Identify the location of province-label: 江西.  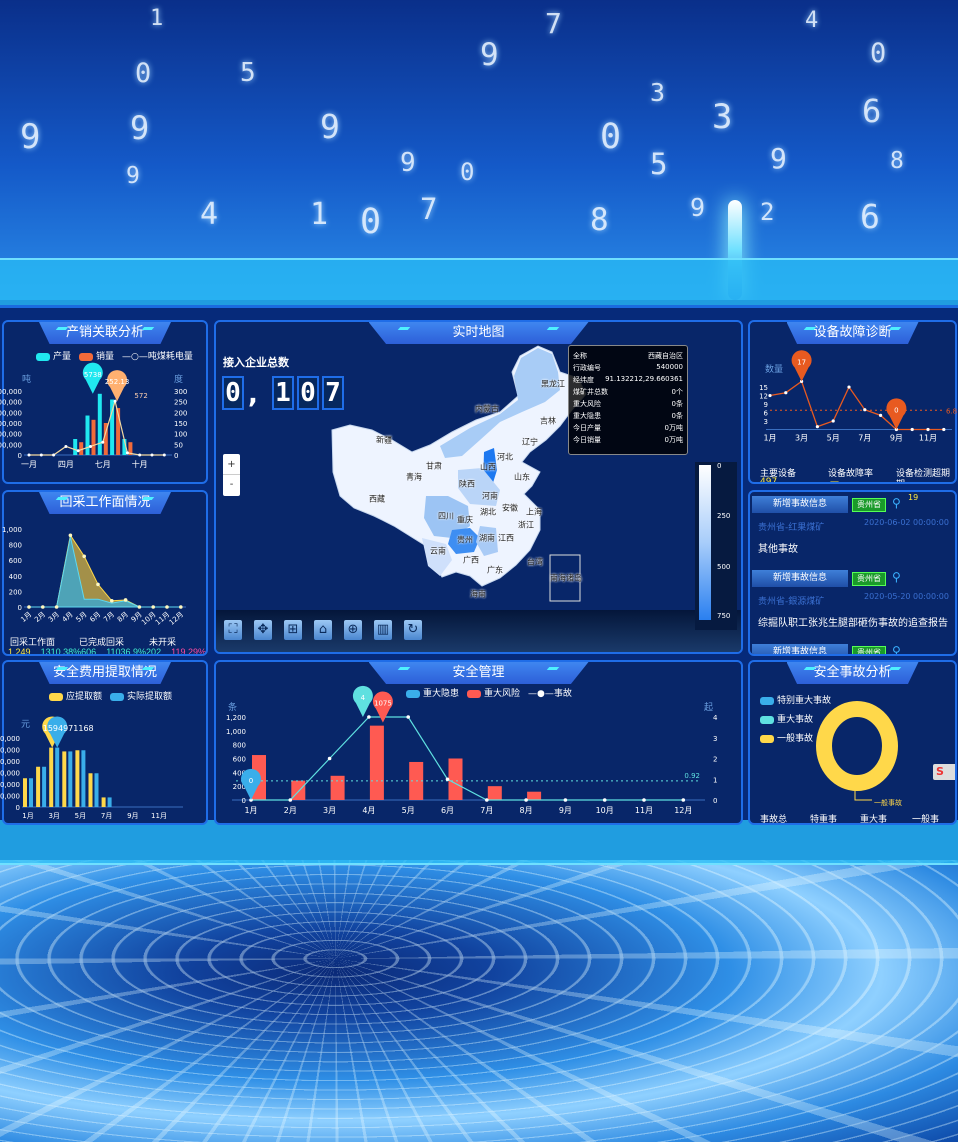
(506, 538).